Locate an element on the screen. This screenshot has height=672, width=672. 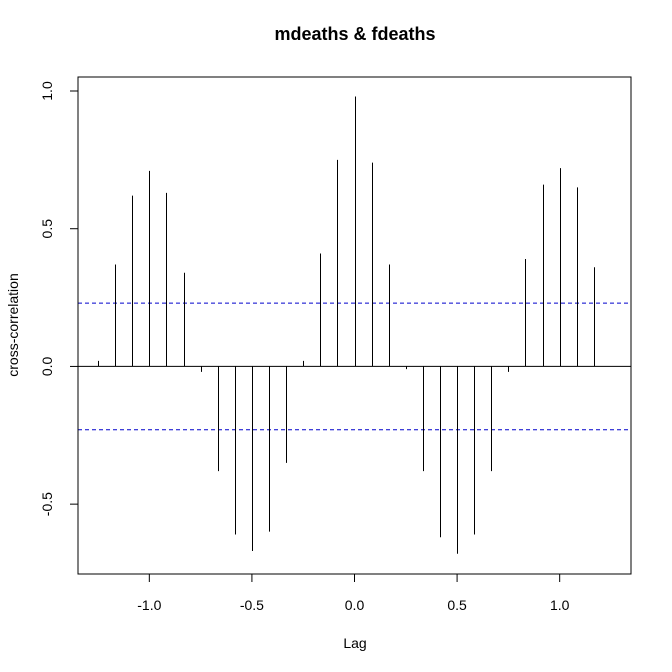
x-axis: -1.0 -0.5 0.0 0.5 1.0 is located at coordinates (353, 593).